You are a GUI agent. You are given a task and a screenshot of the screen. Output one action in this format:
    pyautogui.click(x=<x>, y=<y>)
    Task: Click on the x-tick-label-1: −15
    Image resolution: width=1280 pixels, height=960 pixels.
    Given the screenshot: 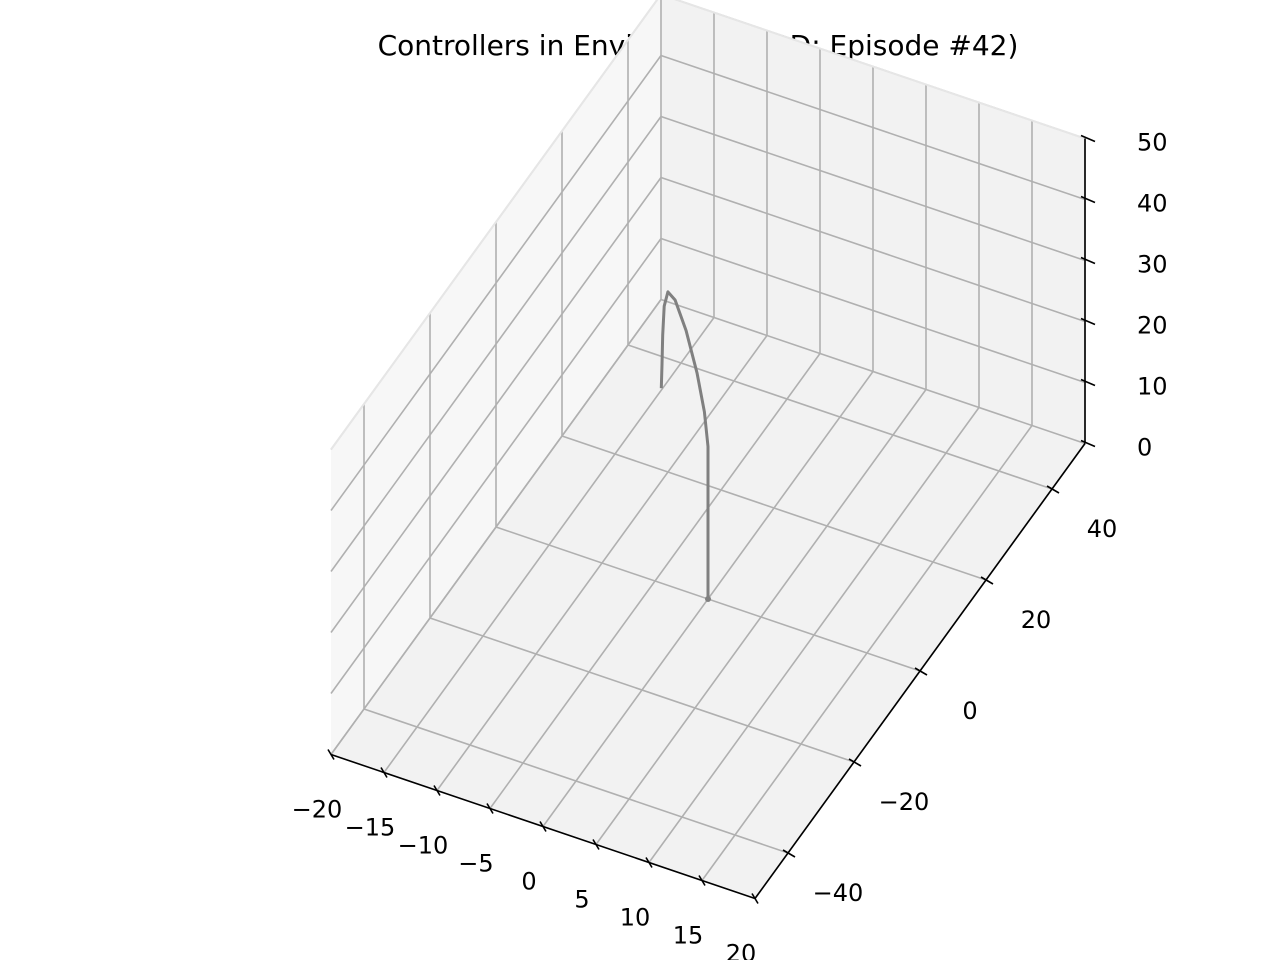 What is the action you would take?
    pyautogui.click(x=370, y=828)
    